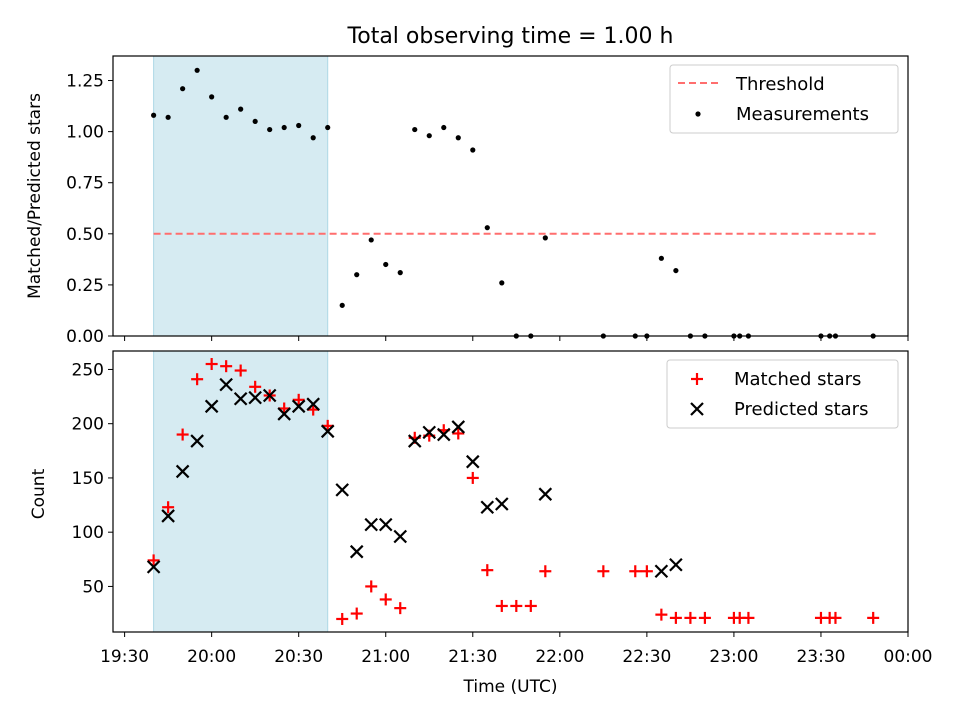  I want to click on legend-threshold-label: Threshold, so click(780, 84).